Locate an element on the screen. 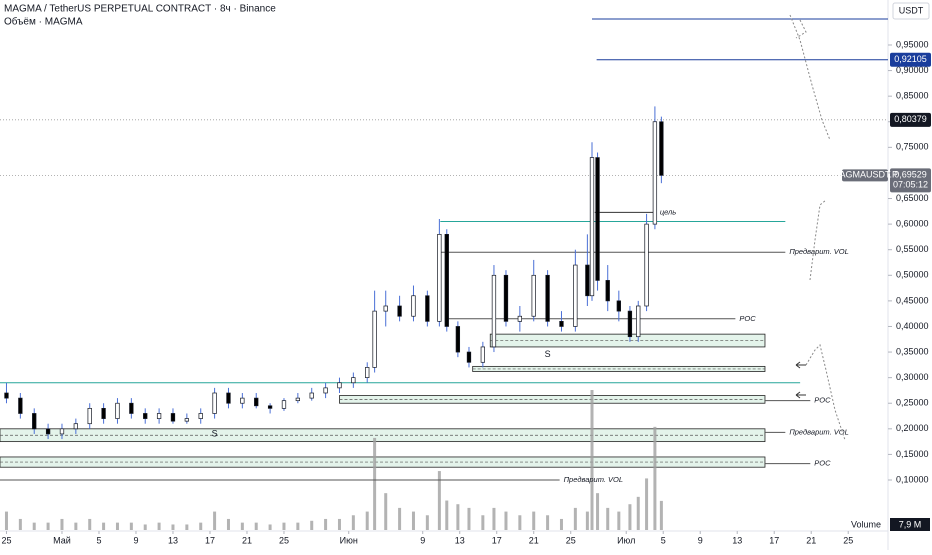  volume-last-box is located at coordinates (910, 524).